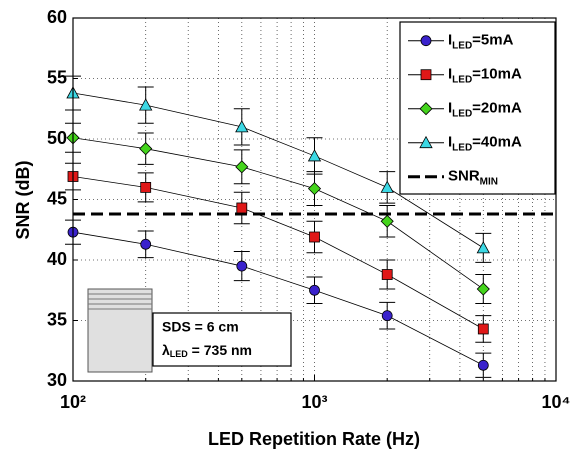  I want to click on y-tick-label: 45, so click(57, 198).